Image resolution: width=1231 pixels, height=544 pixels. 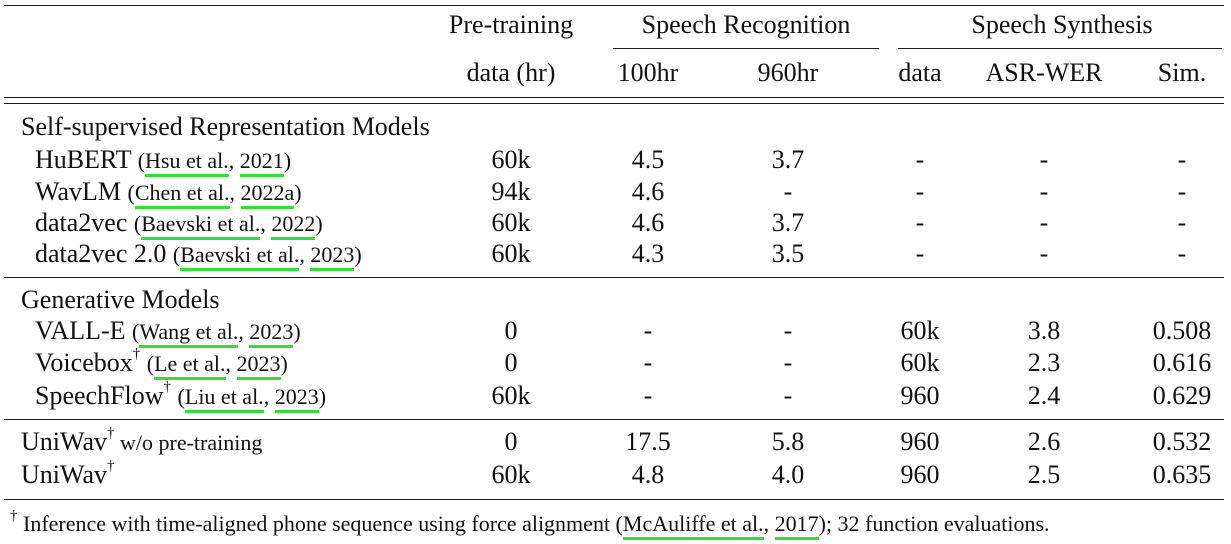 What do you see at coordinates (267, 194) in the screenshot?
I see `citation-year-link: 2022a` at bounding box center [267, 194].